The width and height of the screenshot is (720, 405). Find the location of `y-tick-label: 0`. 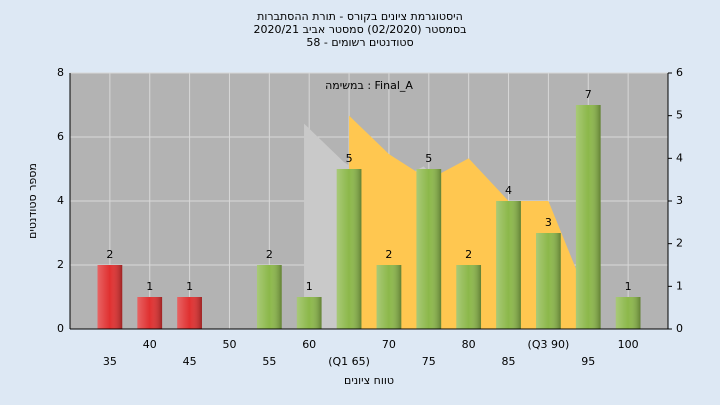

y-tick-label: 0 is located at coordinates (60, 328).